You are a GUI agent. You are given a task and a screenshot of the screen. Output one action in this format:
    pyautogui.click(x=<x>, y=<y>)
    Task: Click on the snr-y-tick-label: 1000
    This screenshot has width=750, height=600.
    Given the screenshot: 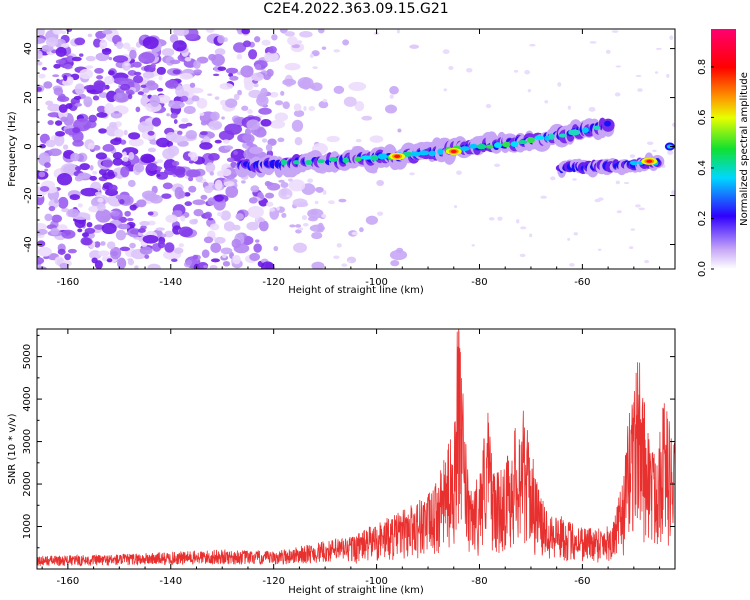 What is the action you would take?
    pyautogui.click(x=27, y=526)
    